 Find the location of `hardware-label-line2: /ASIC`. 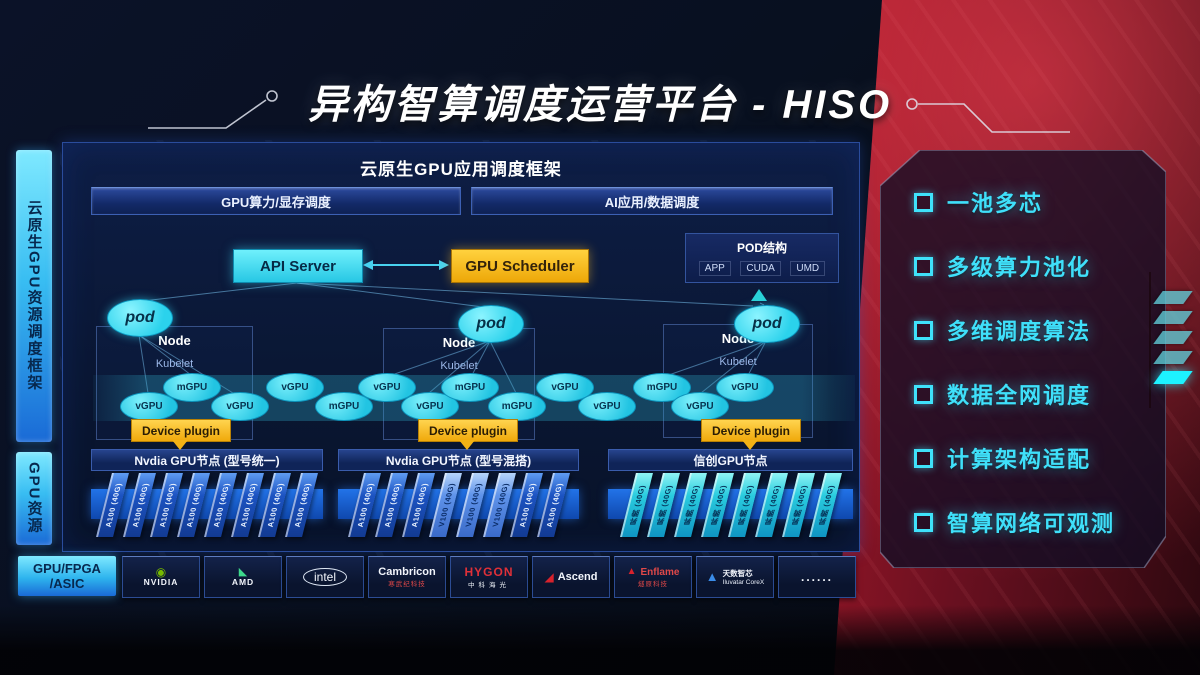

hardware-label-line2: /ASIC is located at coordinates (67, 583).